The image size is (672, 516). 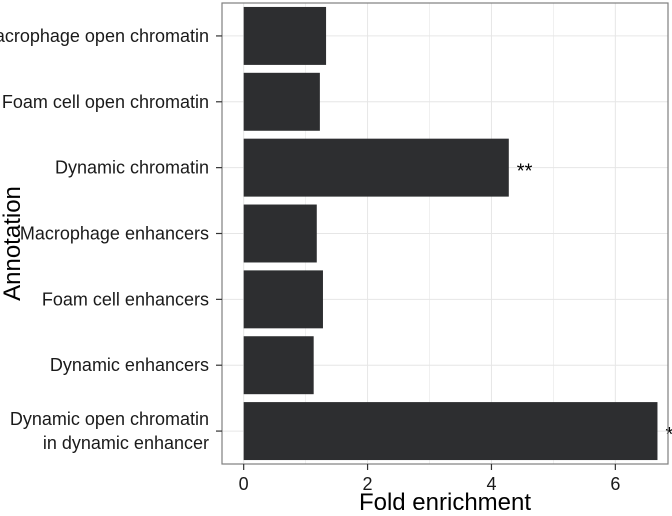 What do you see at coordinates (129, 365) in the screenshot?
I see `category-label: Dynamic enhancers` at bounding box center [129, 365].